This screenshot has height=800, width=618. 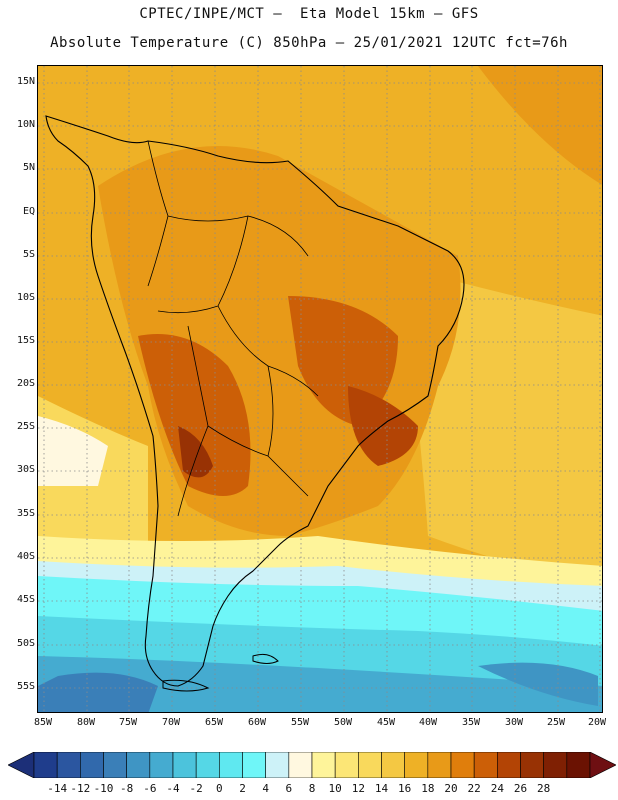 I want to click on lat-label: 25S, so click(x=25, y=426).